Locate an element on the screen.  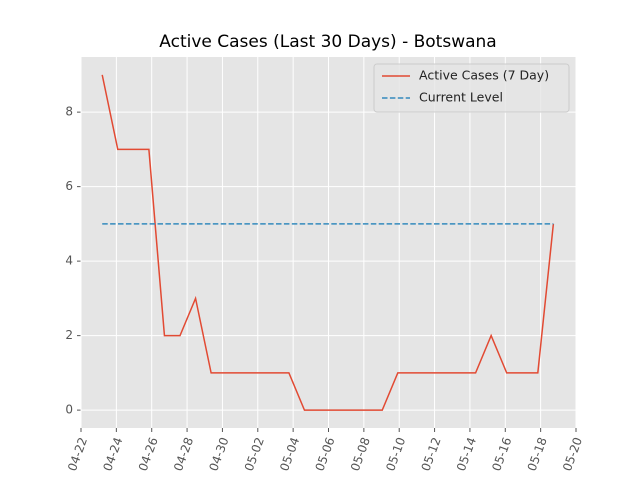
legend-box is located at coordinates (471, 88).